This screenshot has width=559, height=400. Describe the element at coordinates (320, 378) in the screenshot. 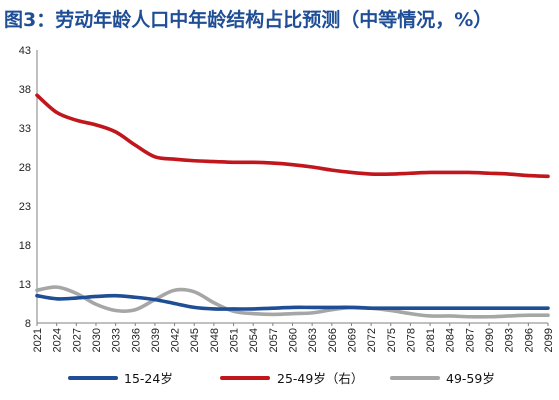

I see `legend-label: 25-49岁（右）` at that location.